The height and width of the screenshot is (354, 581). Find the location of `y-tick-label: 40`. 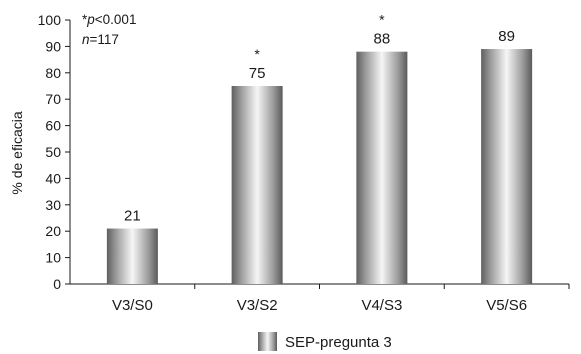

y-tick-label: 40 is located at coordinates (53, 178).